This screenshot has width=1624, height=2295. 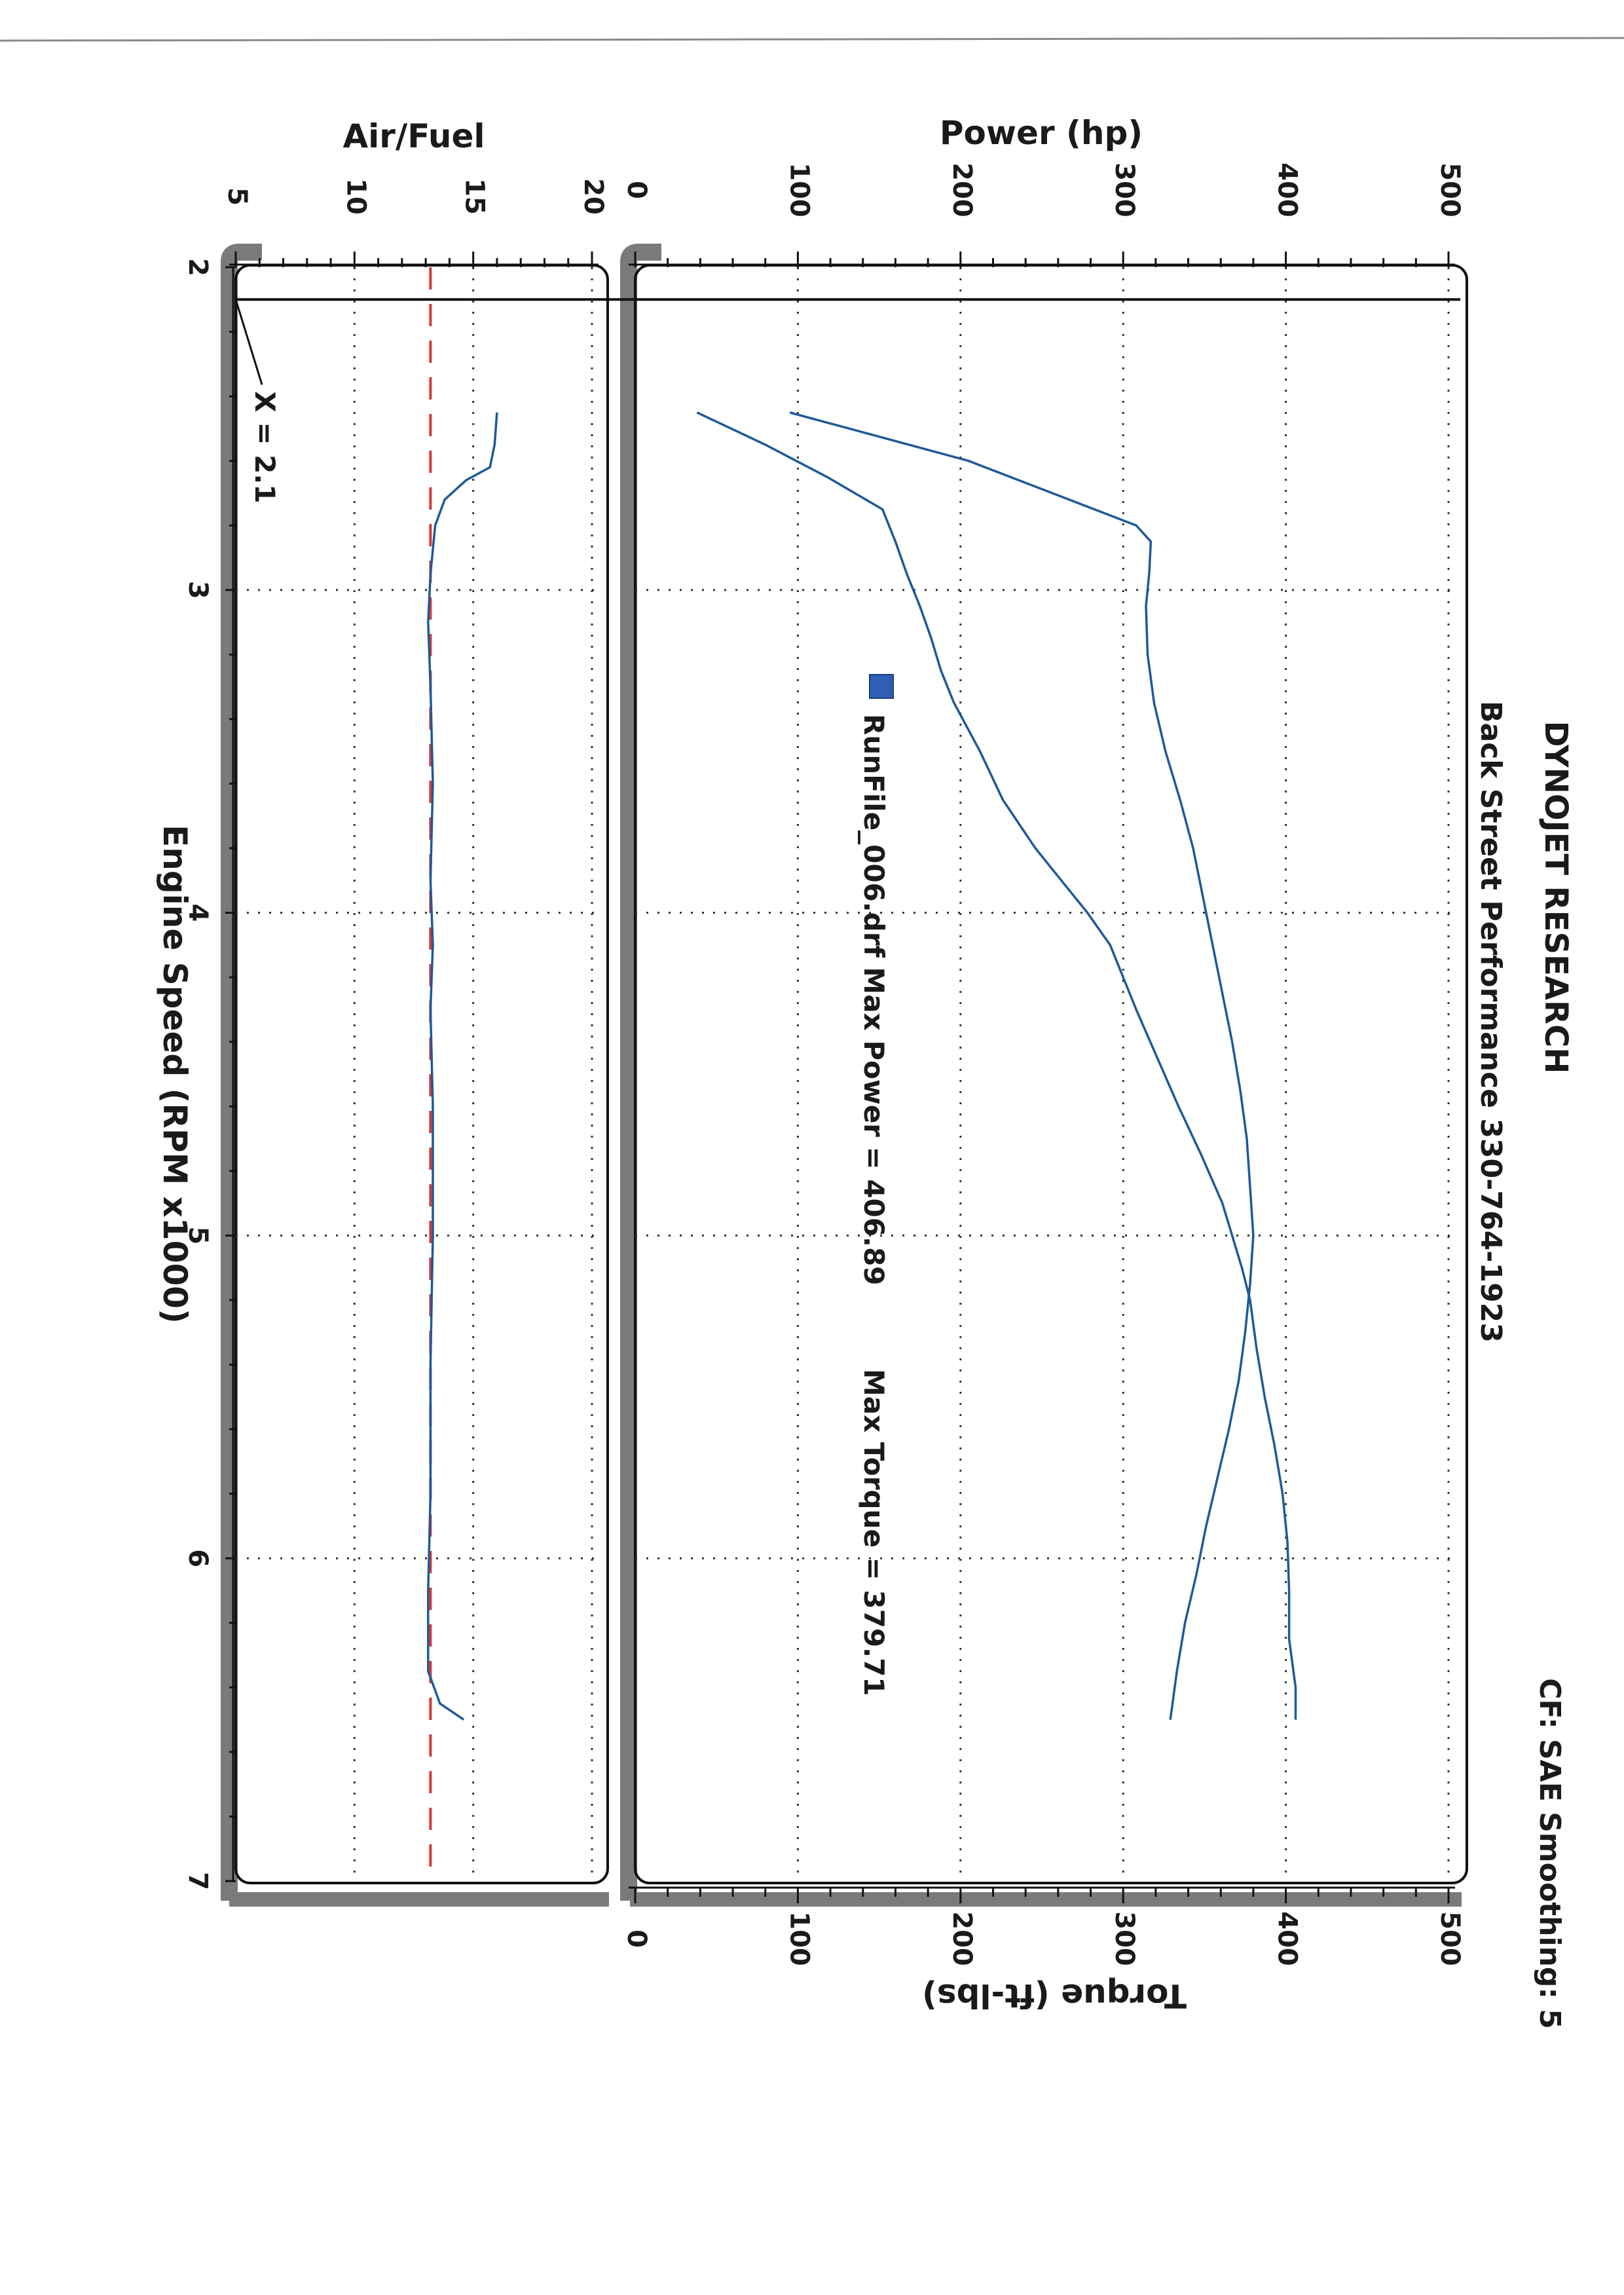 What do you see at coordinates (593, 196) in the screenshot?
I see `afr-tick-label: 20` at bounding box center [593, 196].